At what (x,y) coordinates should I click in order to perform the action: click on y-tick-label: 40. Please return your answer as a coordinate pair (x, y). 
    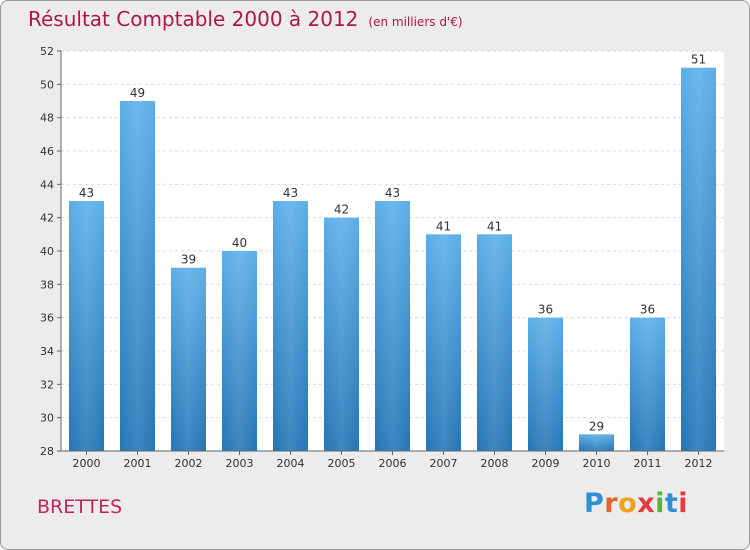
    Looking at the image, I should click on (47, 251).